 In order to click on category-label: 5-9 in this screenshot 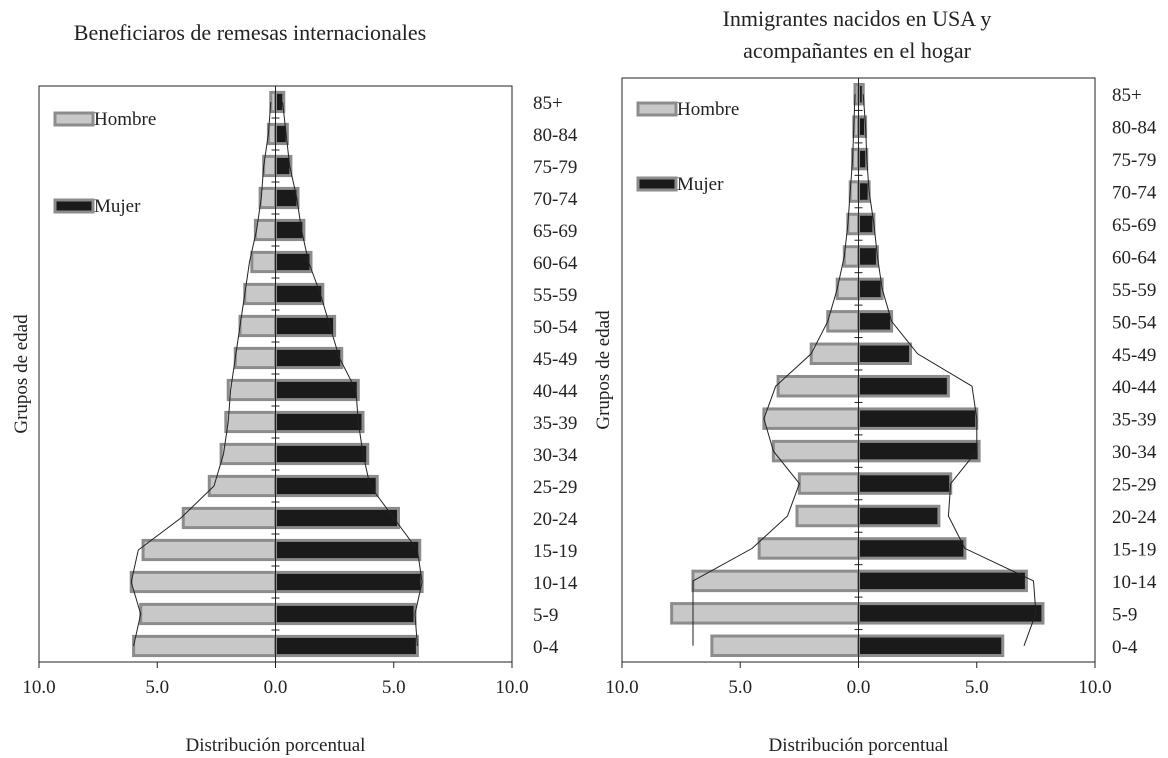, I will do `click(1124, 614)`.